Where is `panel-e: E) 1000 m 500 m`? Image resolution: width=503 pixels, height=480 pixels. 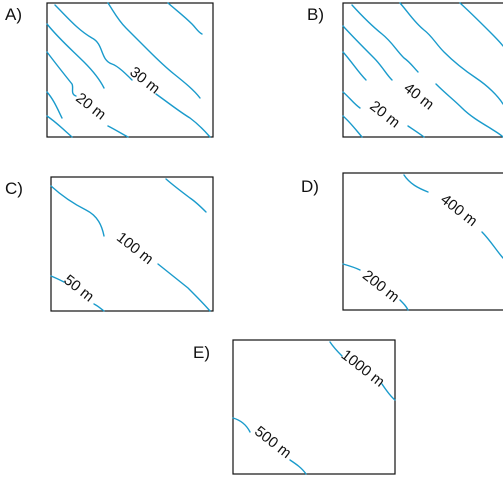 panel-e: E) 1000 m 500 m is located at coordinates (294, 407).